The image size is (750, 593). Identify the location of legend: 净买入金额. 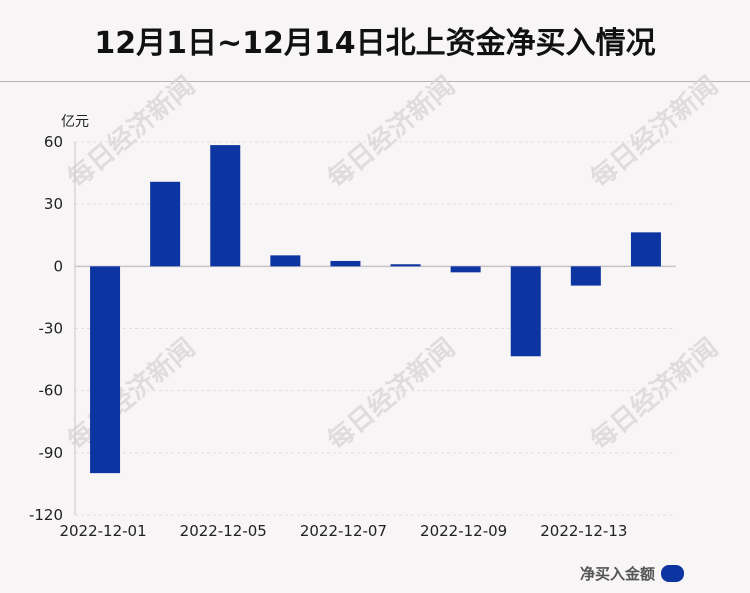
(632, 573).